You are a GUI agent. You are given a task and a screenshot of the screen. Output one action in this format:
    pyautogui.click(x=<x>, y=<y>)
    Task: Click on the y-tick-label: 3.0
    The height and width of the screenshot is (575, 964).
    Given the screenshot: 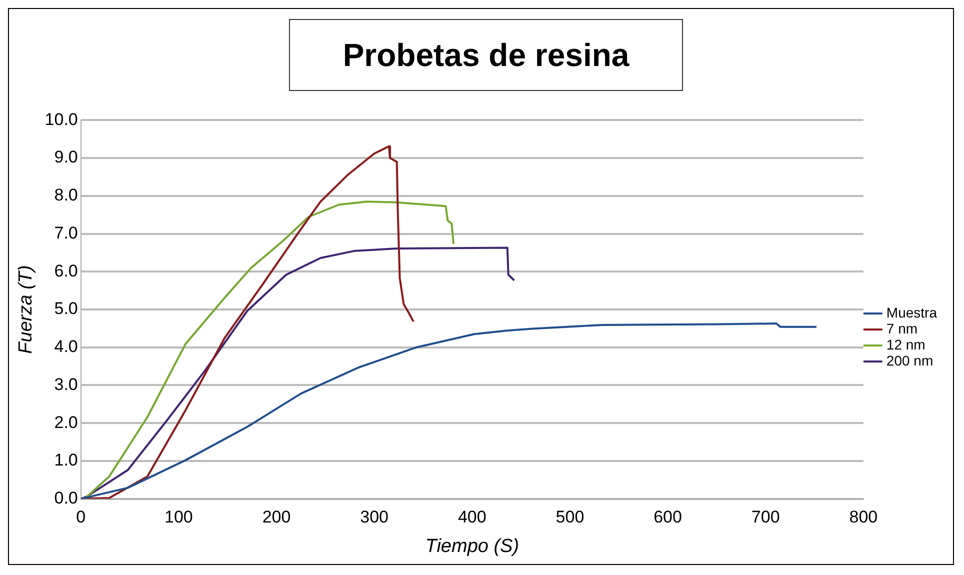 What is the action you would take?
    pyautogui.click(x=66, y=384)
    